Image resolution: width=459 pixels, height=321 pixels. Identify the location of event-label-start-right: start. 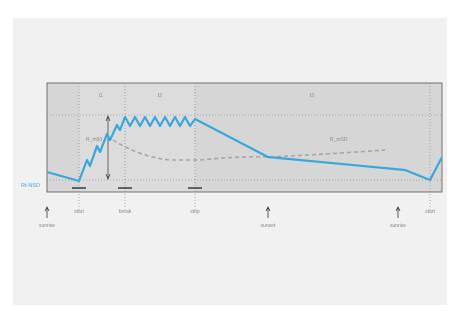
(430, 212).